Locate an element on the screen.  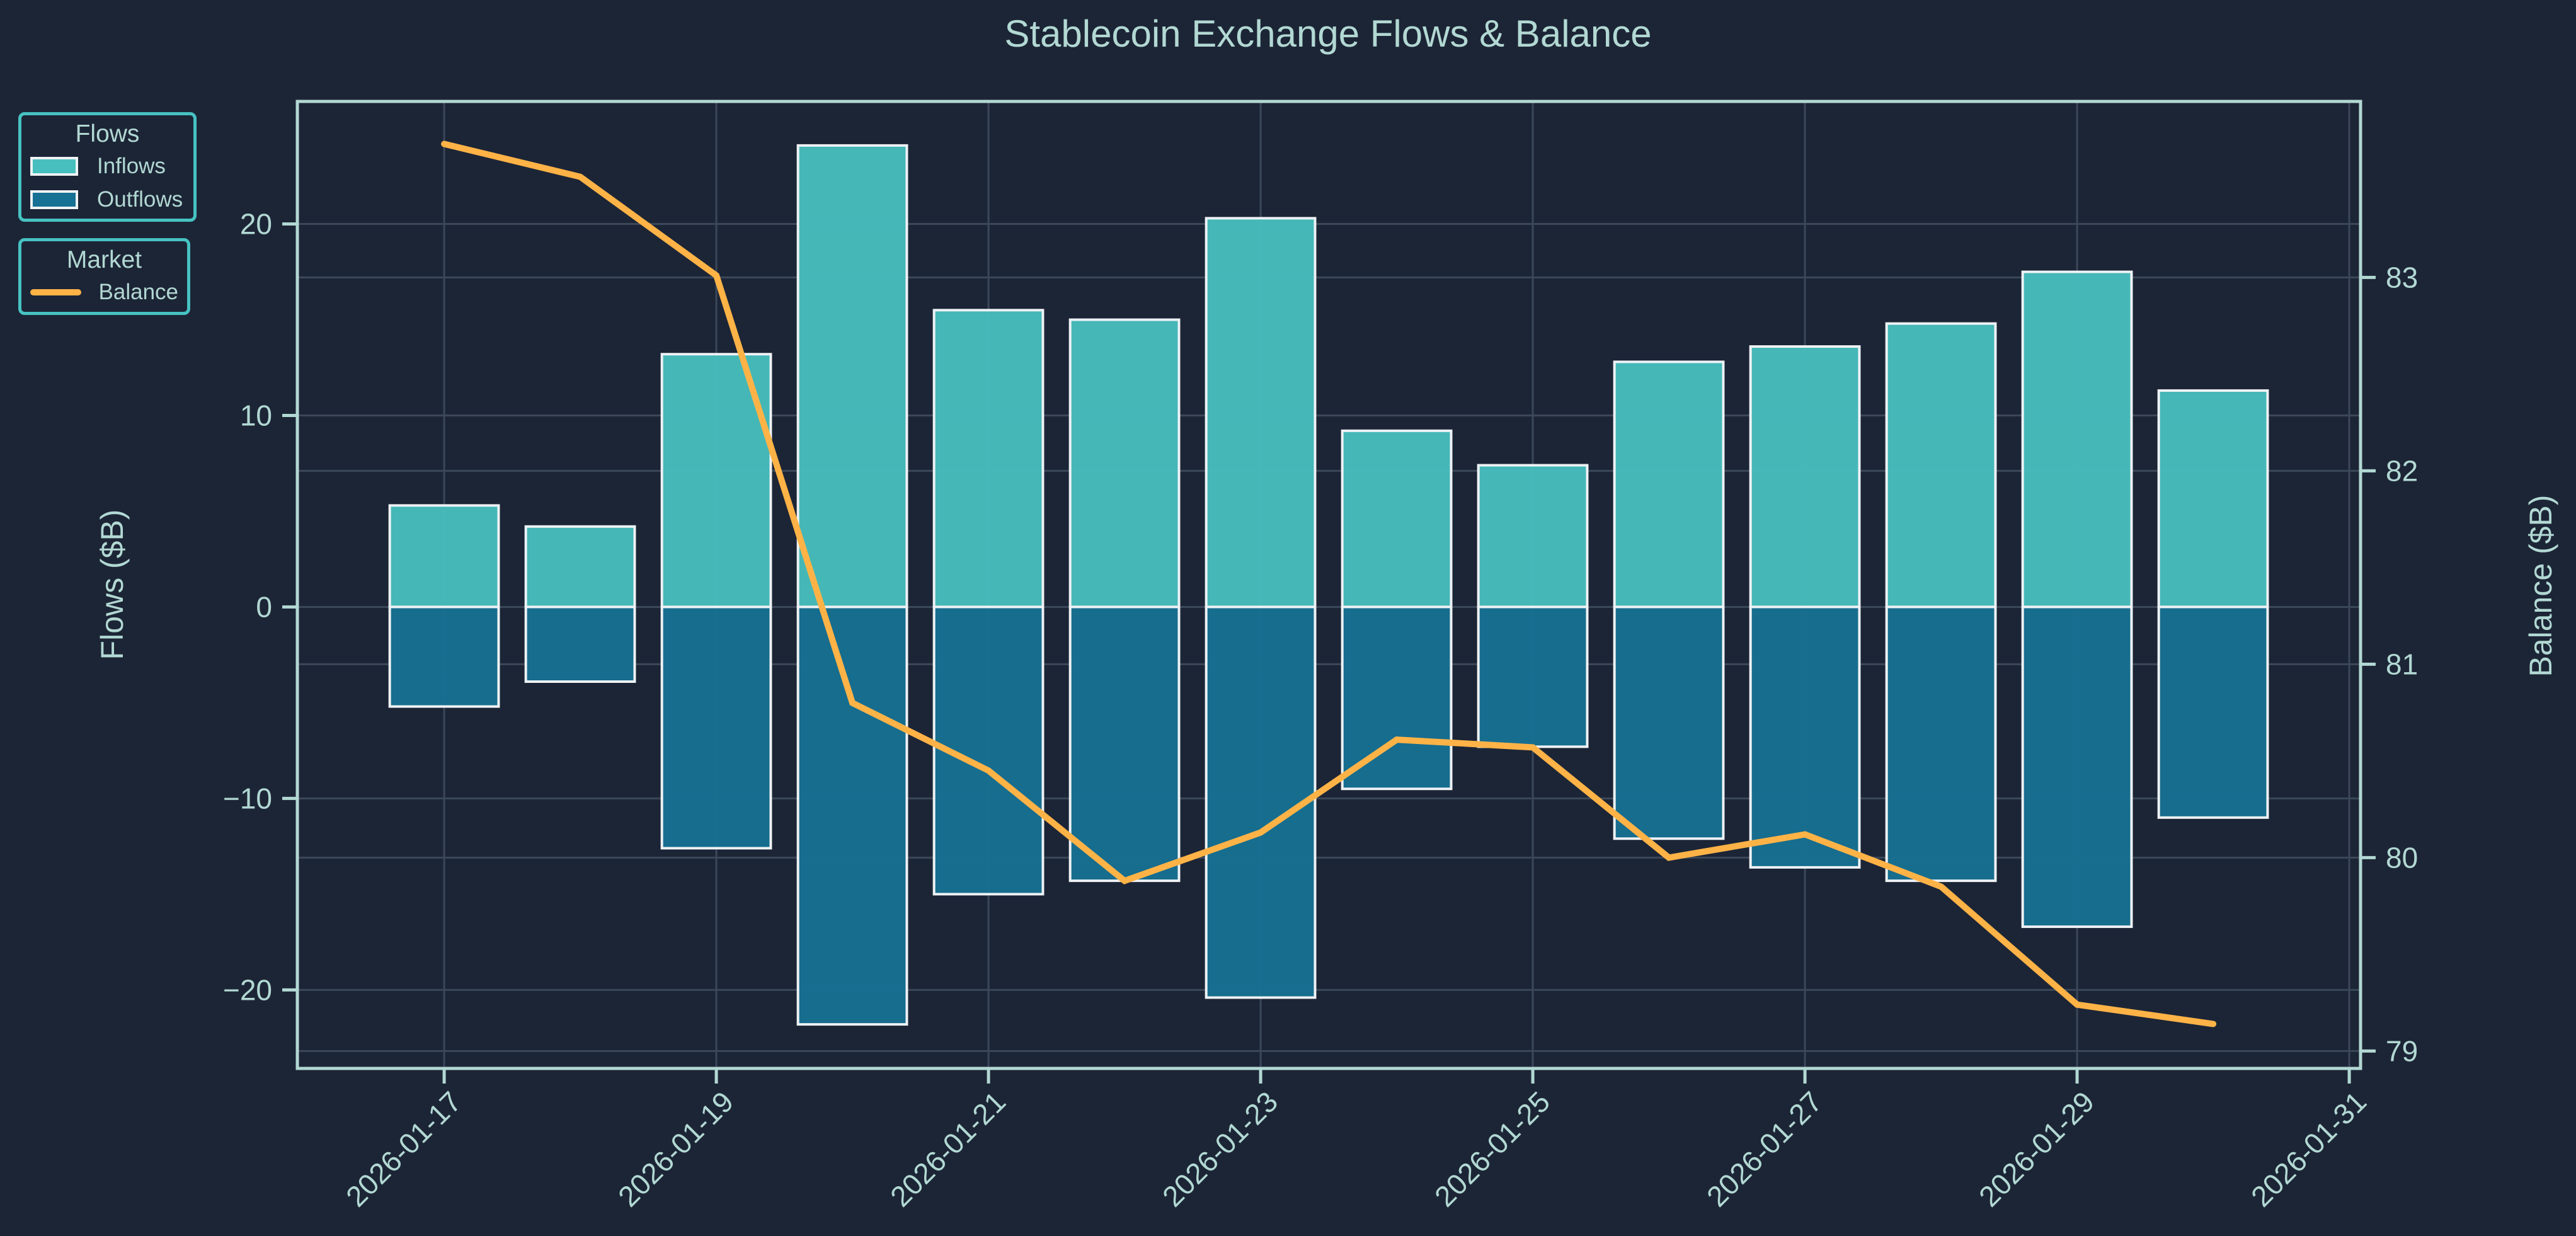
legend-entry-balance: Balance is located at coordinates (104, 292).